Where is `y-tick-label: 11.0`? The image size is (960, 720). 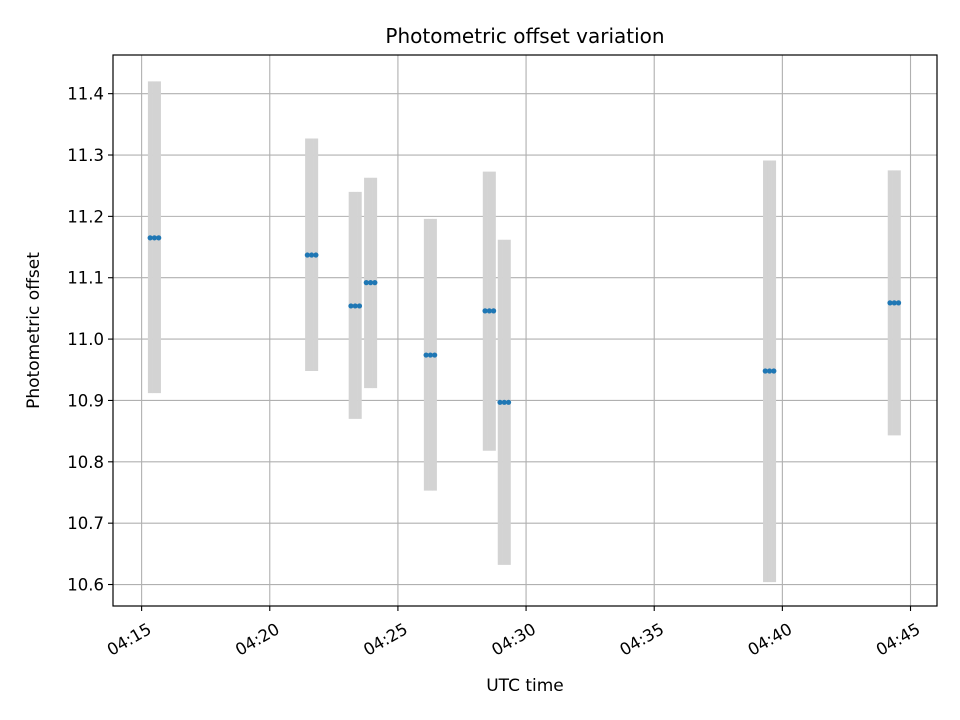
y-tick-label: 11.0 is located at coordinates (85, 339).